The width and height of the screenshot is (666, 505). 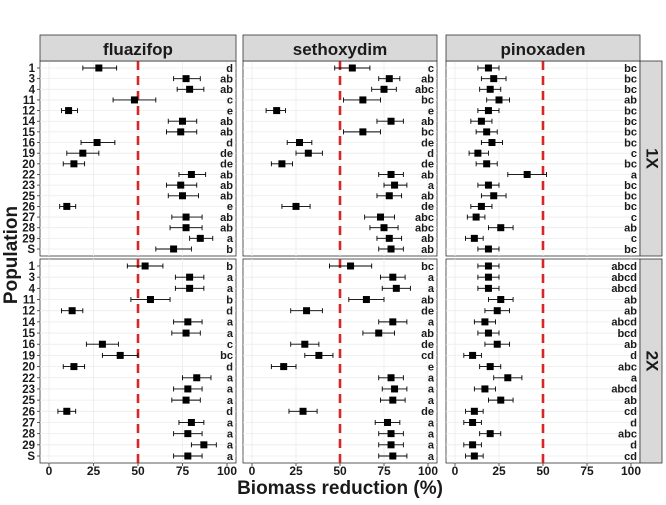 What do you see at coordinates (627, 334) in the screenshot?
I see `letter-label-pinoxaden-2X: bcd` at bounding box center [627, 334].